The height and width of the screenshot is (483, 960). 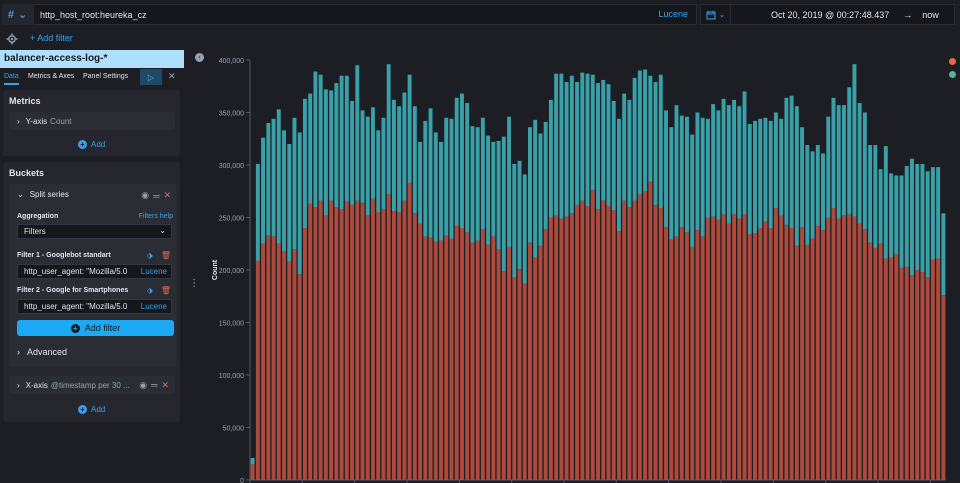 I want to click on aggregation-select: Filters ⌄, so click(x=94, y=231).